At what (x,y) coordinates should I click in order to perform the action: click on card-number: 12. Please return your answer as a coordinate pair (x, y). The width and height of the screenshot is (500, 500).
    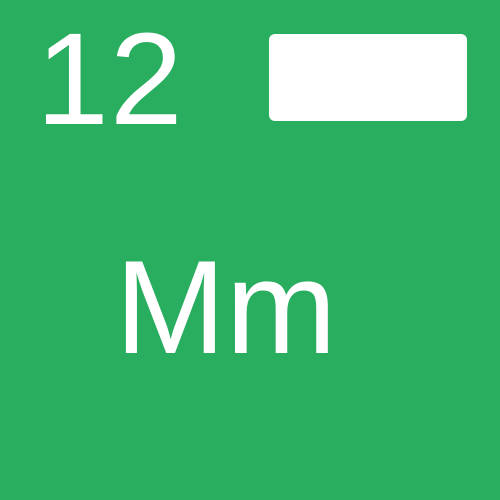
    Looking at the image, I should click on (110, 78).